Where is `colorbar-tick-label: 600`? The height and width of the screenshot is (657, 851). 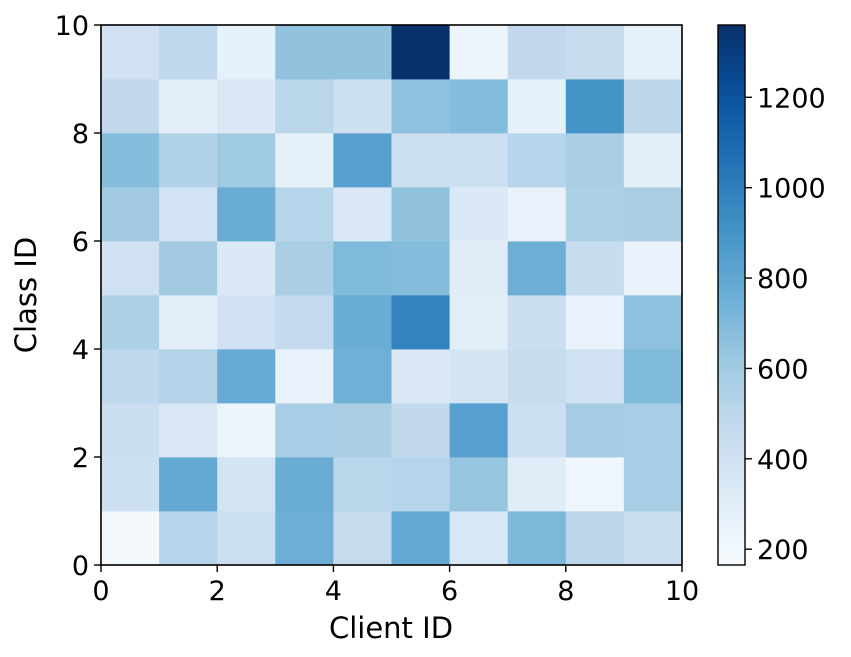
colorbar-tick-label: 600 is located at coordinates (783, 369).